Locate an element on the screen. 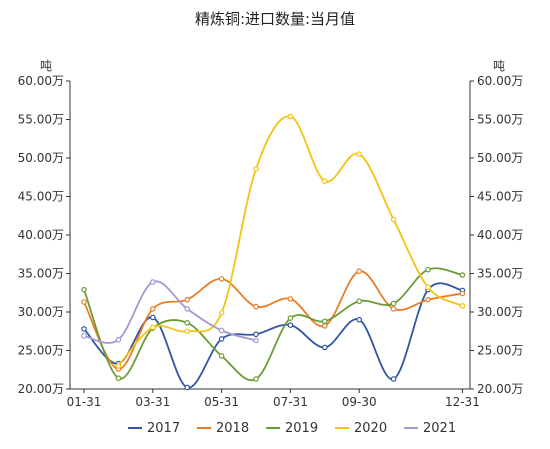 This screenshot has width=550, height=449. left-y-tick-label: 20.00万 is located at coordinates (41, 389).